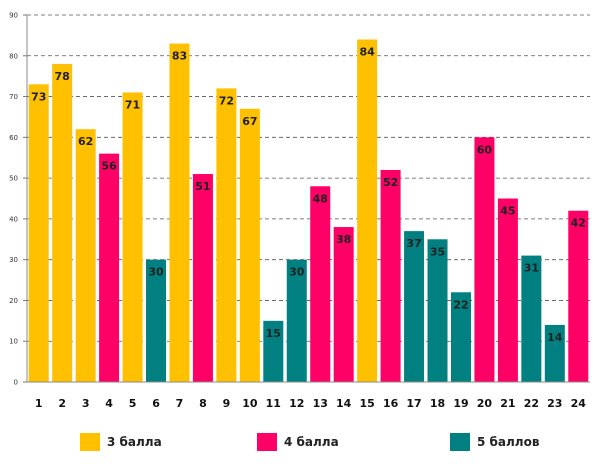 The height and width of the screenshot is (471, 600). I want to click on x-tick-label: 9, so click(227, 403).